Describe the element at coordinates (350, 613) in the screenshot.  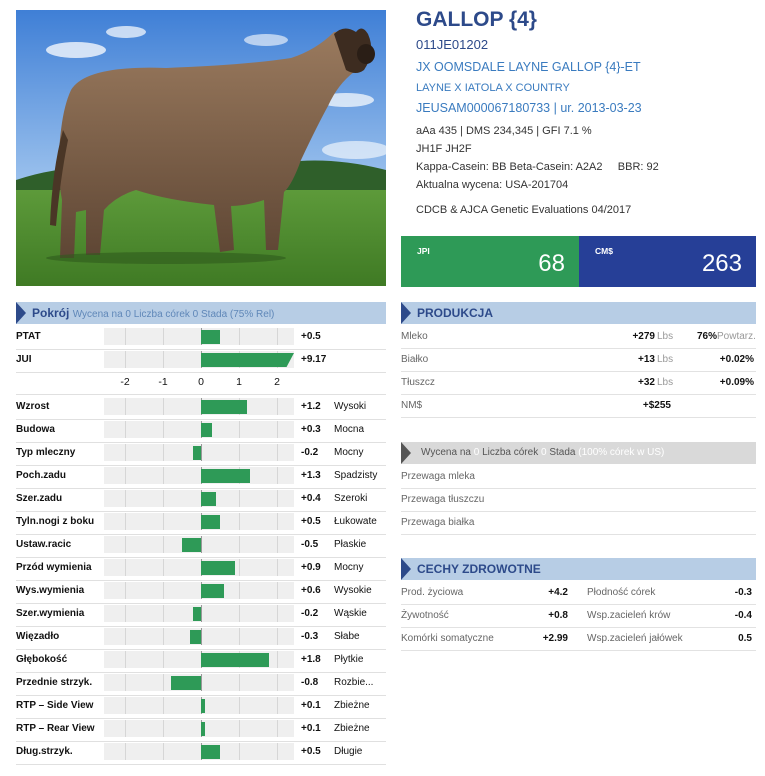
I see `trait-description: Wąskie` at that location.